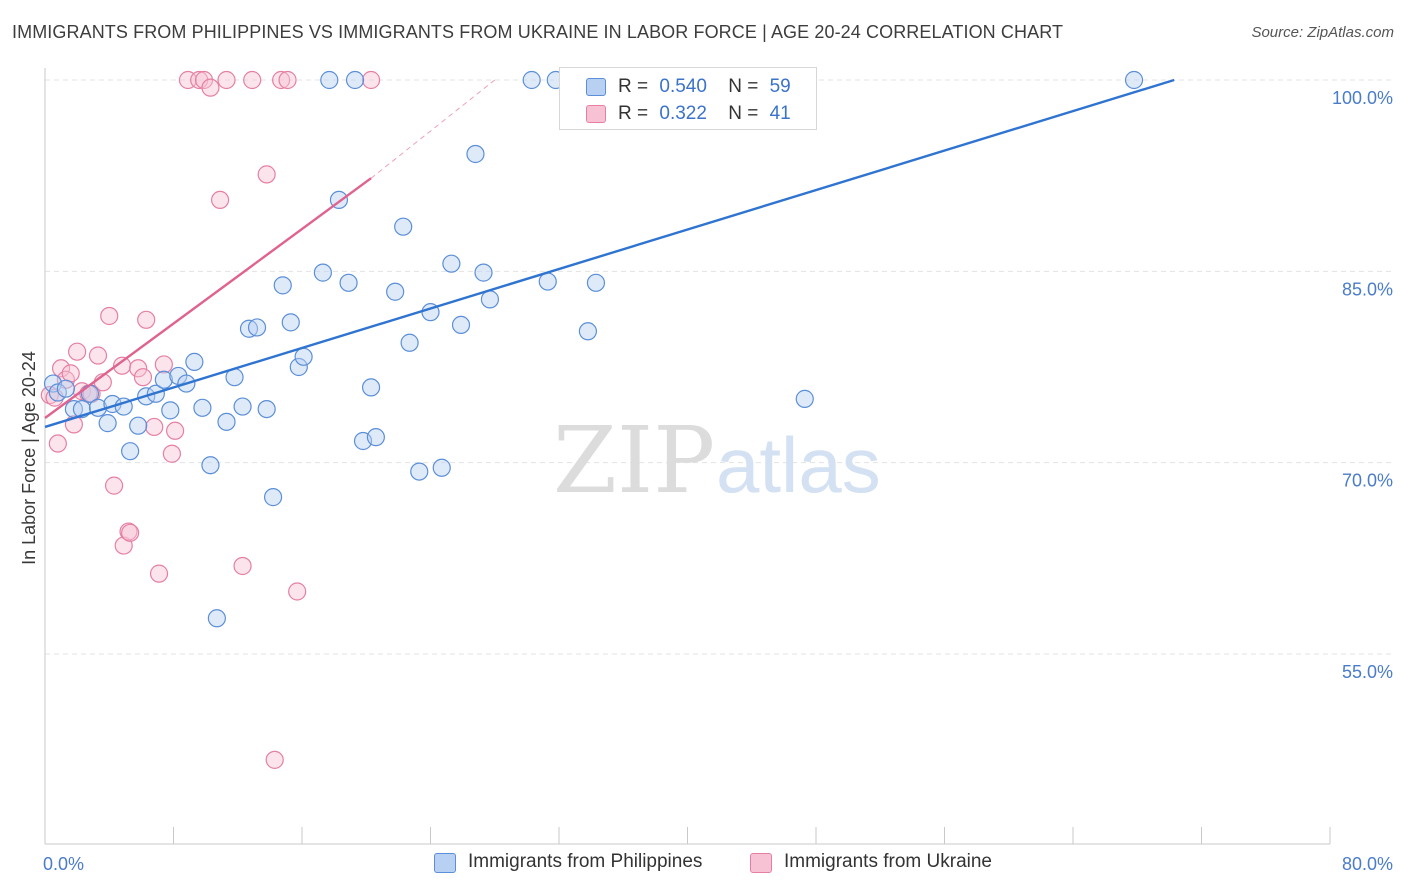 This screenshot has width=1406, height=892. Describe the element at coordinates (888, 861) in the screenshot. I see `series-label-ukraine: Immigrants from Ukraine` at that location.